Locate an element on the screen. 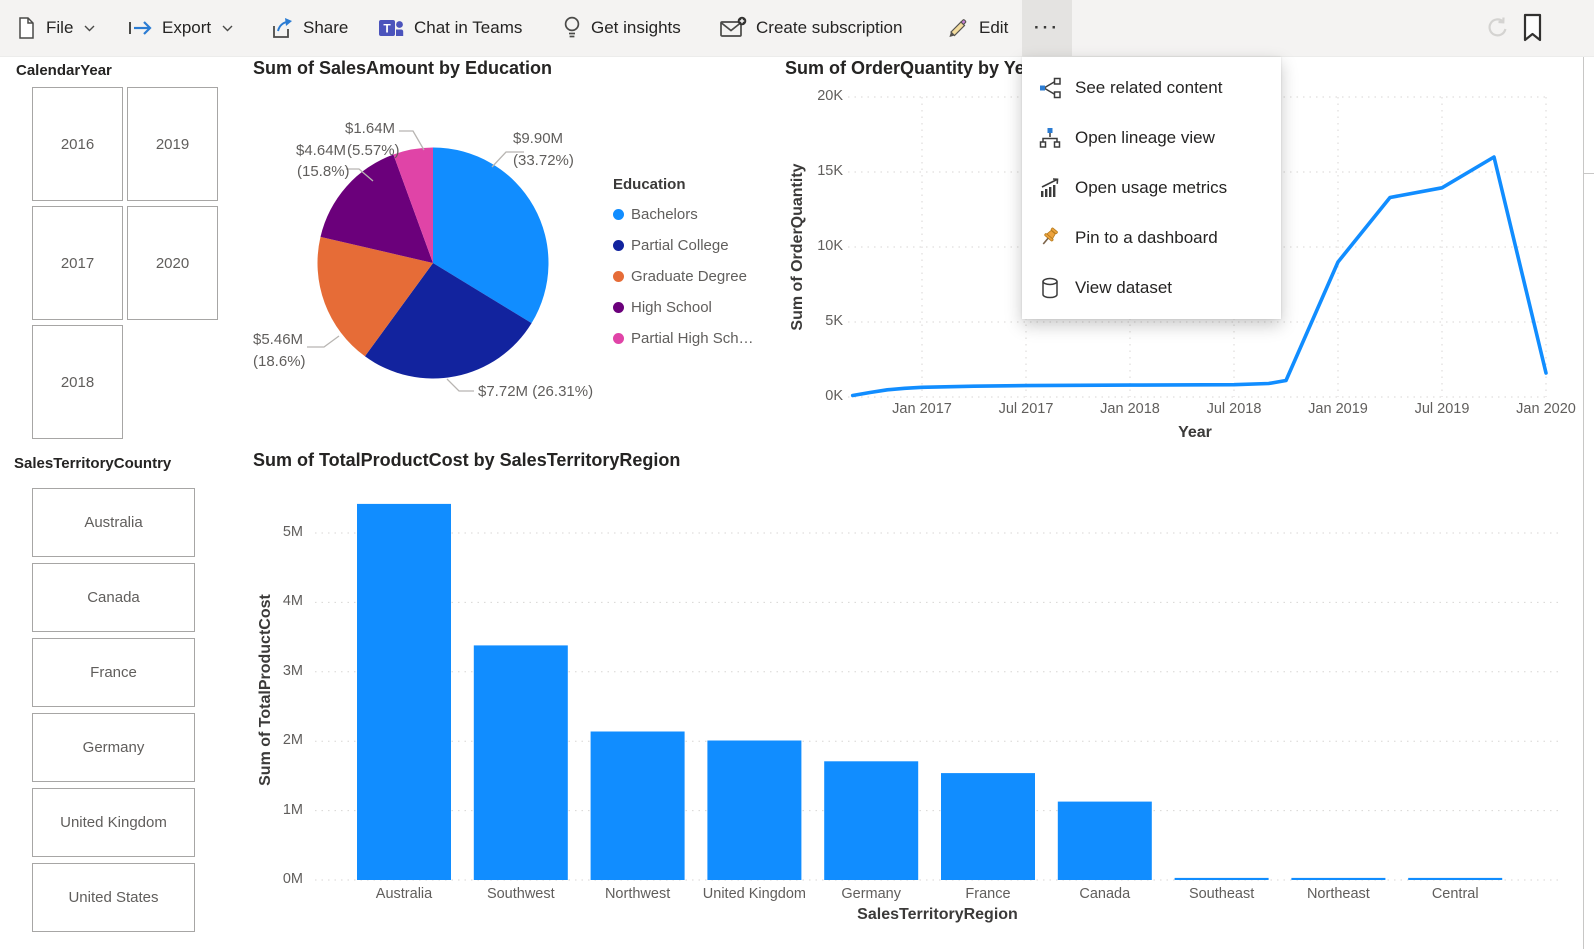 The height and width of the screenshot is (949, 1594). menu-item-view-dataset: View dataset is located at coordinates (1151, 288).